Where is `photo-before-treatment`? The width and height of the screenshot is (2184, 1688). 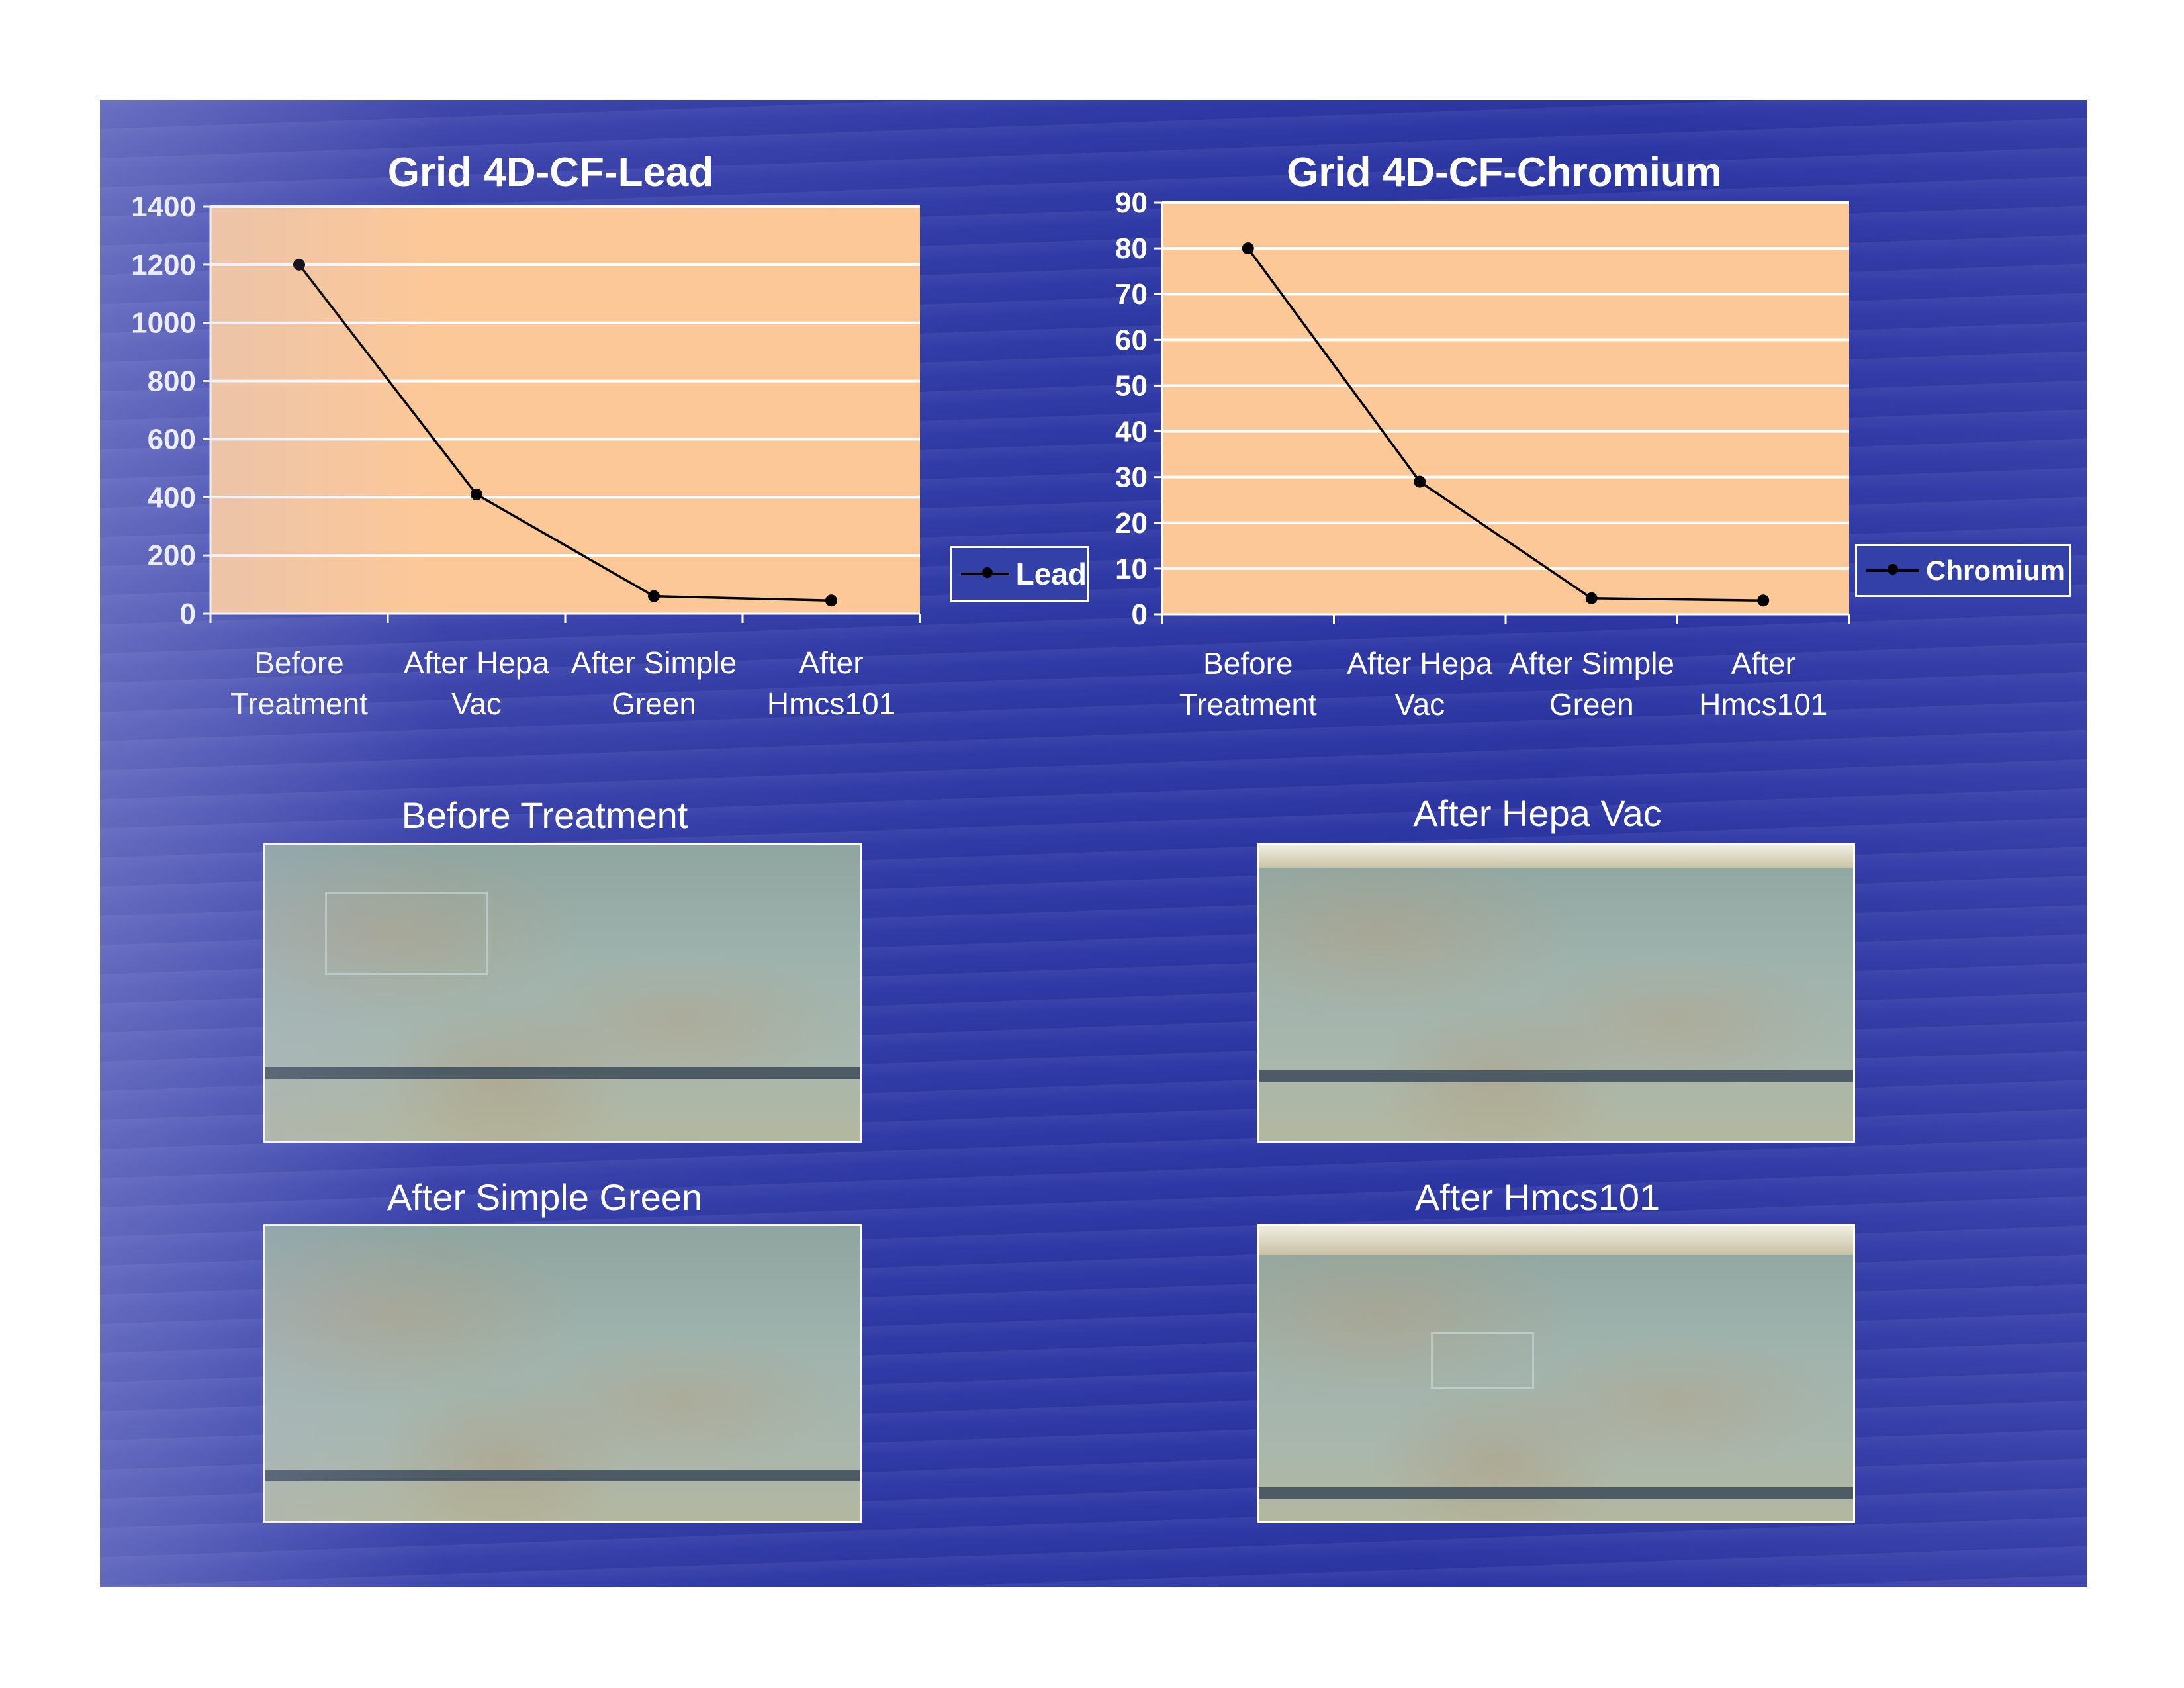
photo-before-treatment is located at coordinates (562, 993).